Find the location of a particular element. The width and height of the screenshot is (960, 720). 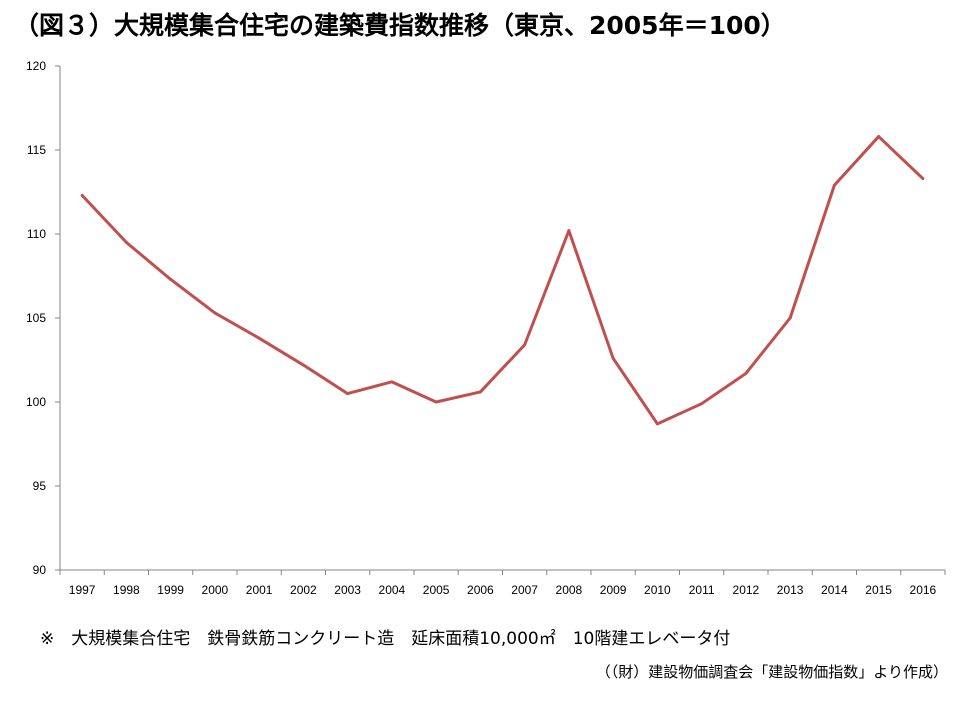

data-point-2008 is located at coordinates (569, 231).